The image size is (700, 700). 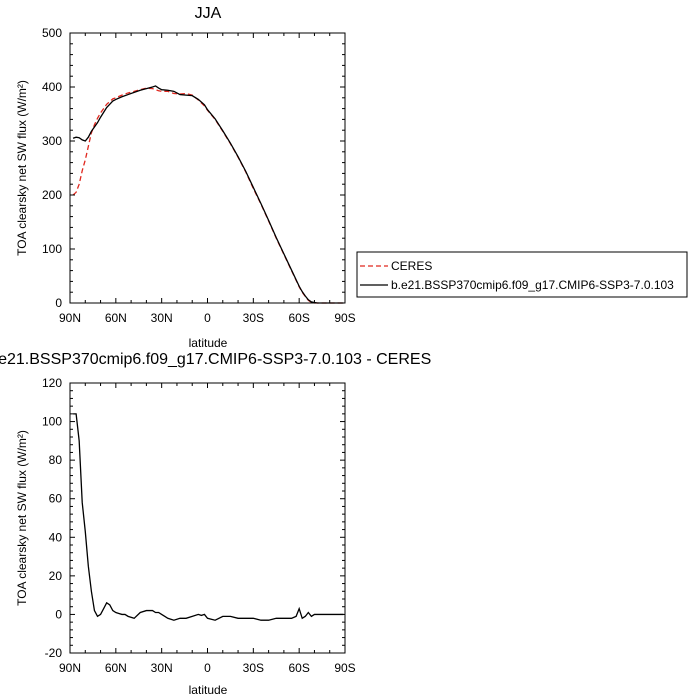 What do you see at coordinates (56, 576) in the screenshot?
I see `y-tick-label: 20` at bounding box center [56, 576].